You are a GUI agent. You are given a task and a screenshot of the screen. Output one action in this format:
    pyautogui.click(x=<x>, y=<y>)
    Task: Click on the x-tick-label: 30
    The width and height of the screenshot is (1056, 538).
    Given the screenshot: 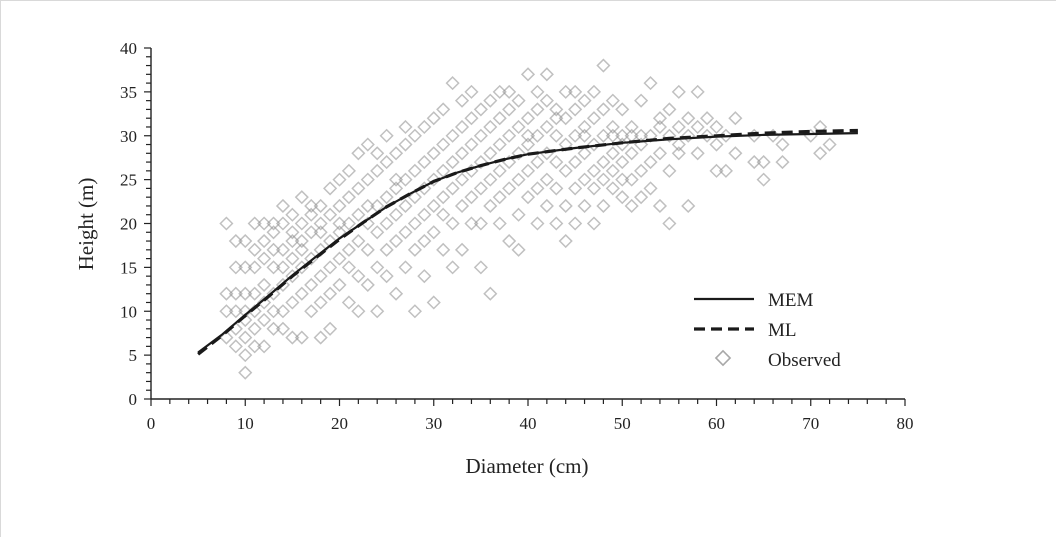 What is the action you would take?
    pyautogui.click(x=433, y=423)
    